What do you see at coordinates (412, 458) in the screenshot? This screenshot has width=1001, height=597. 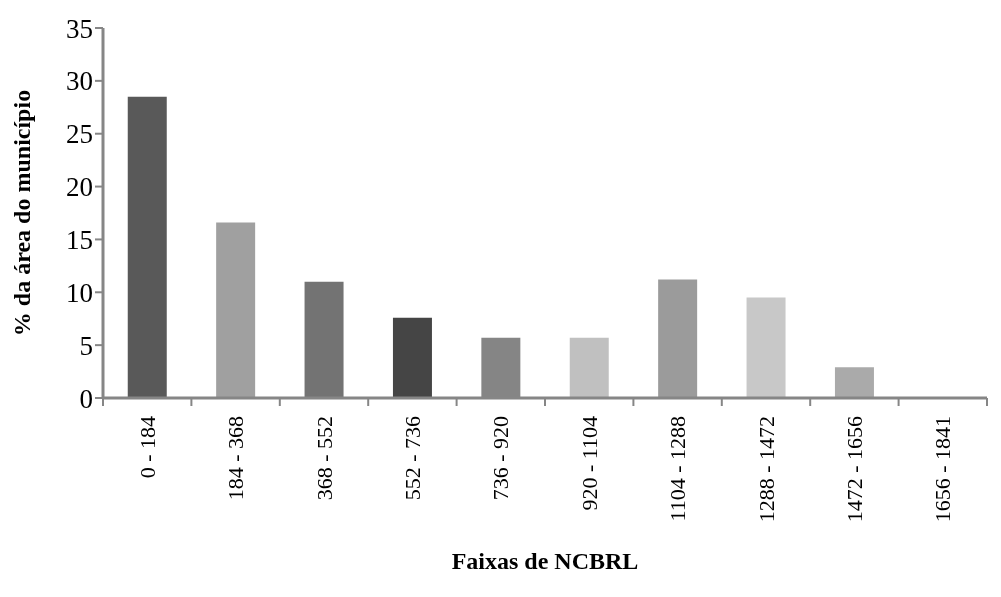 I see `x-tick-label: 552 - 736` at bounding box center [412, 458].